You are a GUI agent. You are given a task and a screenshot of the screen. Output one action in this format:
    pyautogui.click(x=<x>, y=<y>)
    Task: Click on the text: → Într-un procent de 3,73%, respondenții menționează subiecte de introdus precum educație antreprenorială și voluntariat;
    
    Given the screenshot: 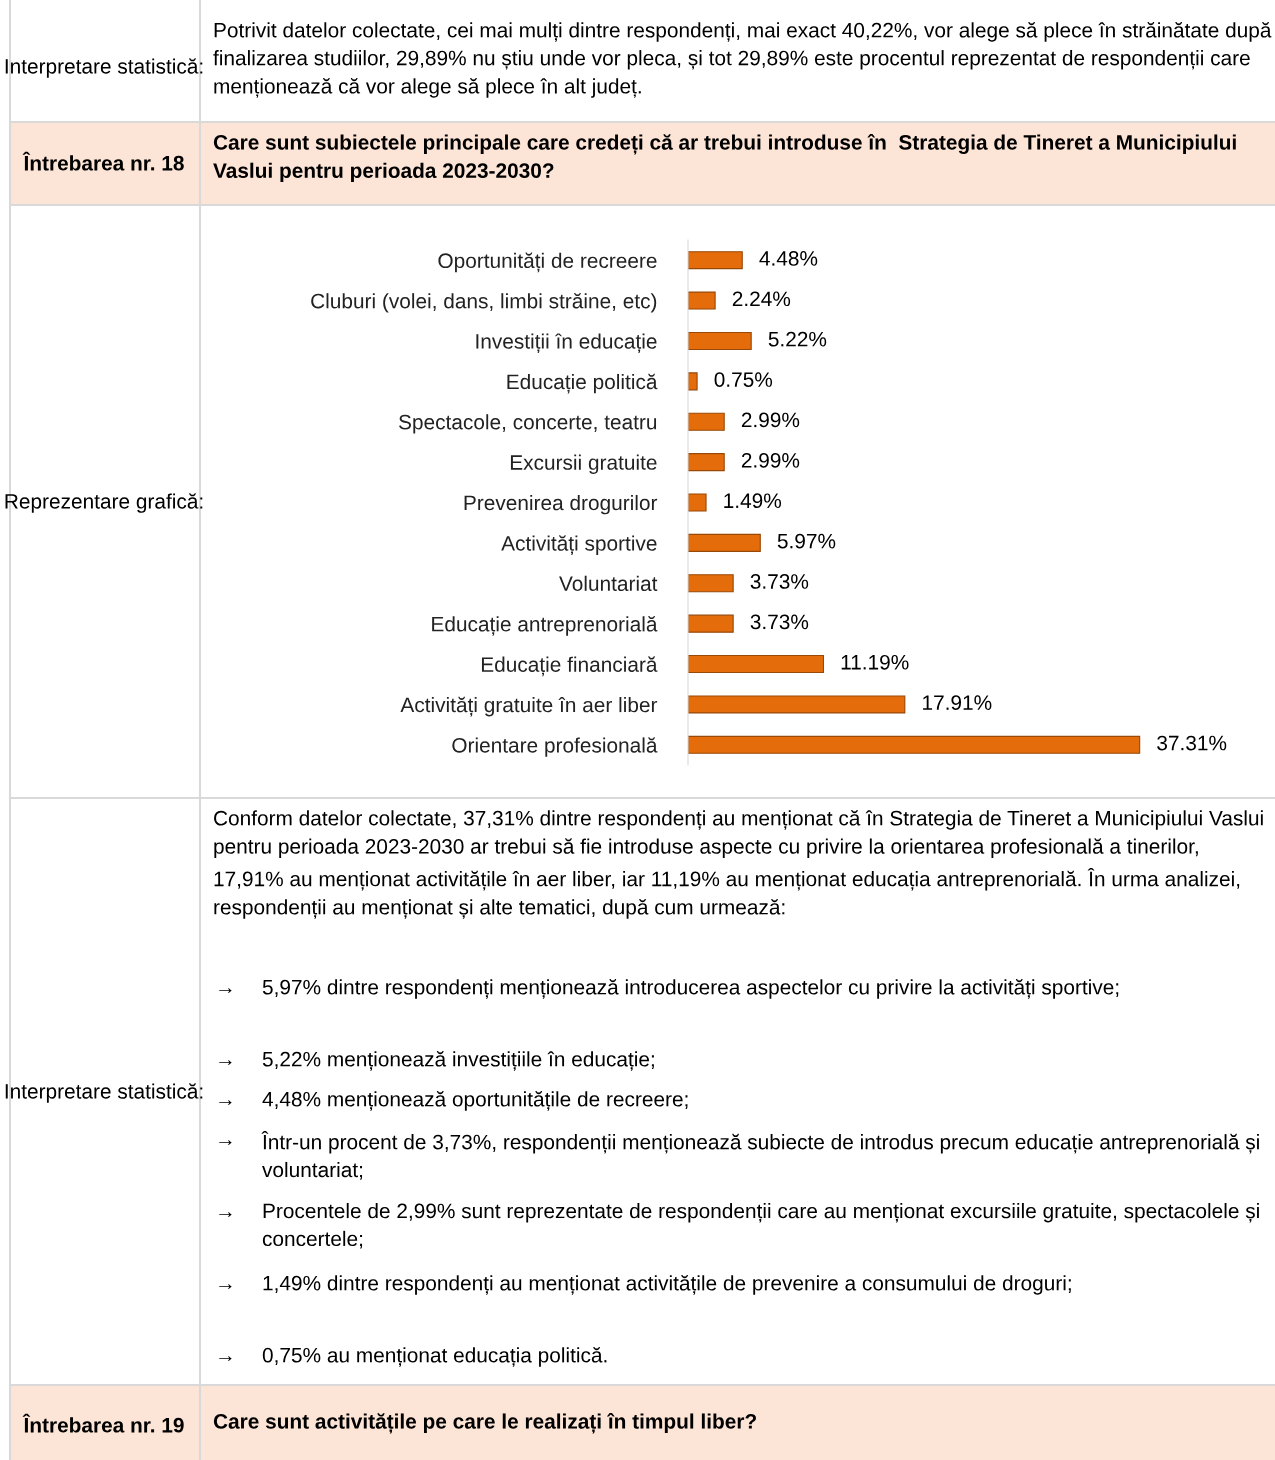 What is the action you would take?
    pyautogui.click(x=739, y=1155)
    